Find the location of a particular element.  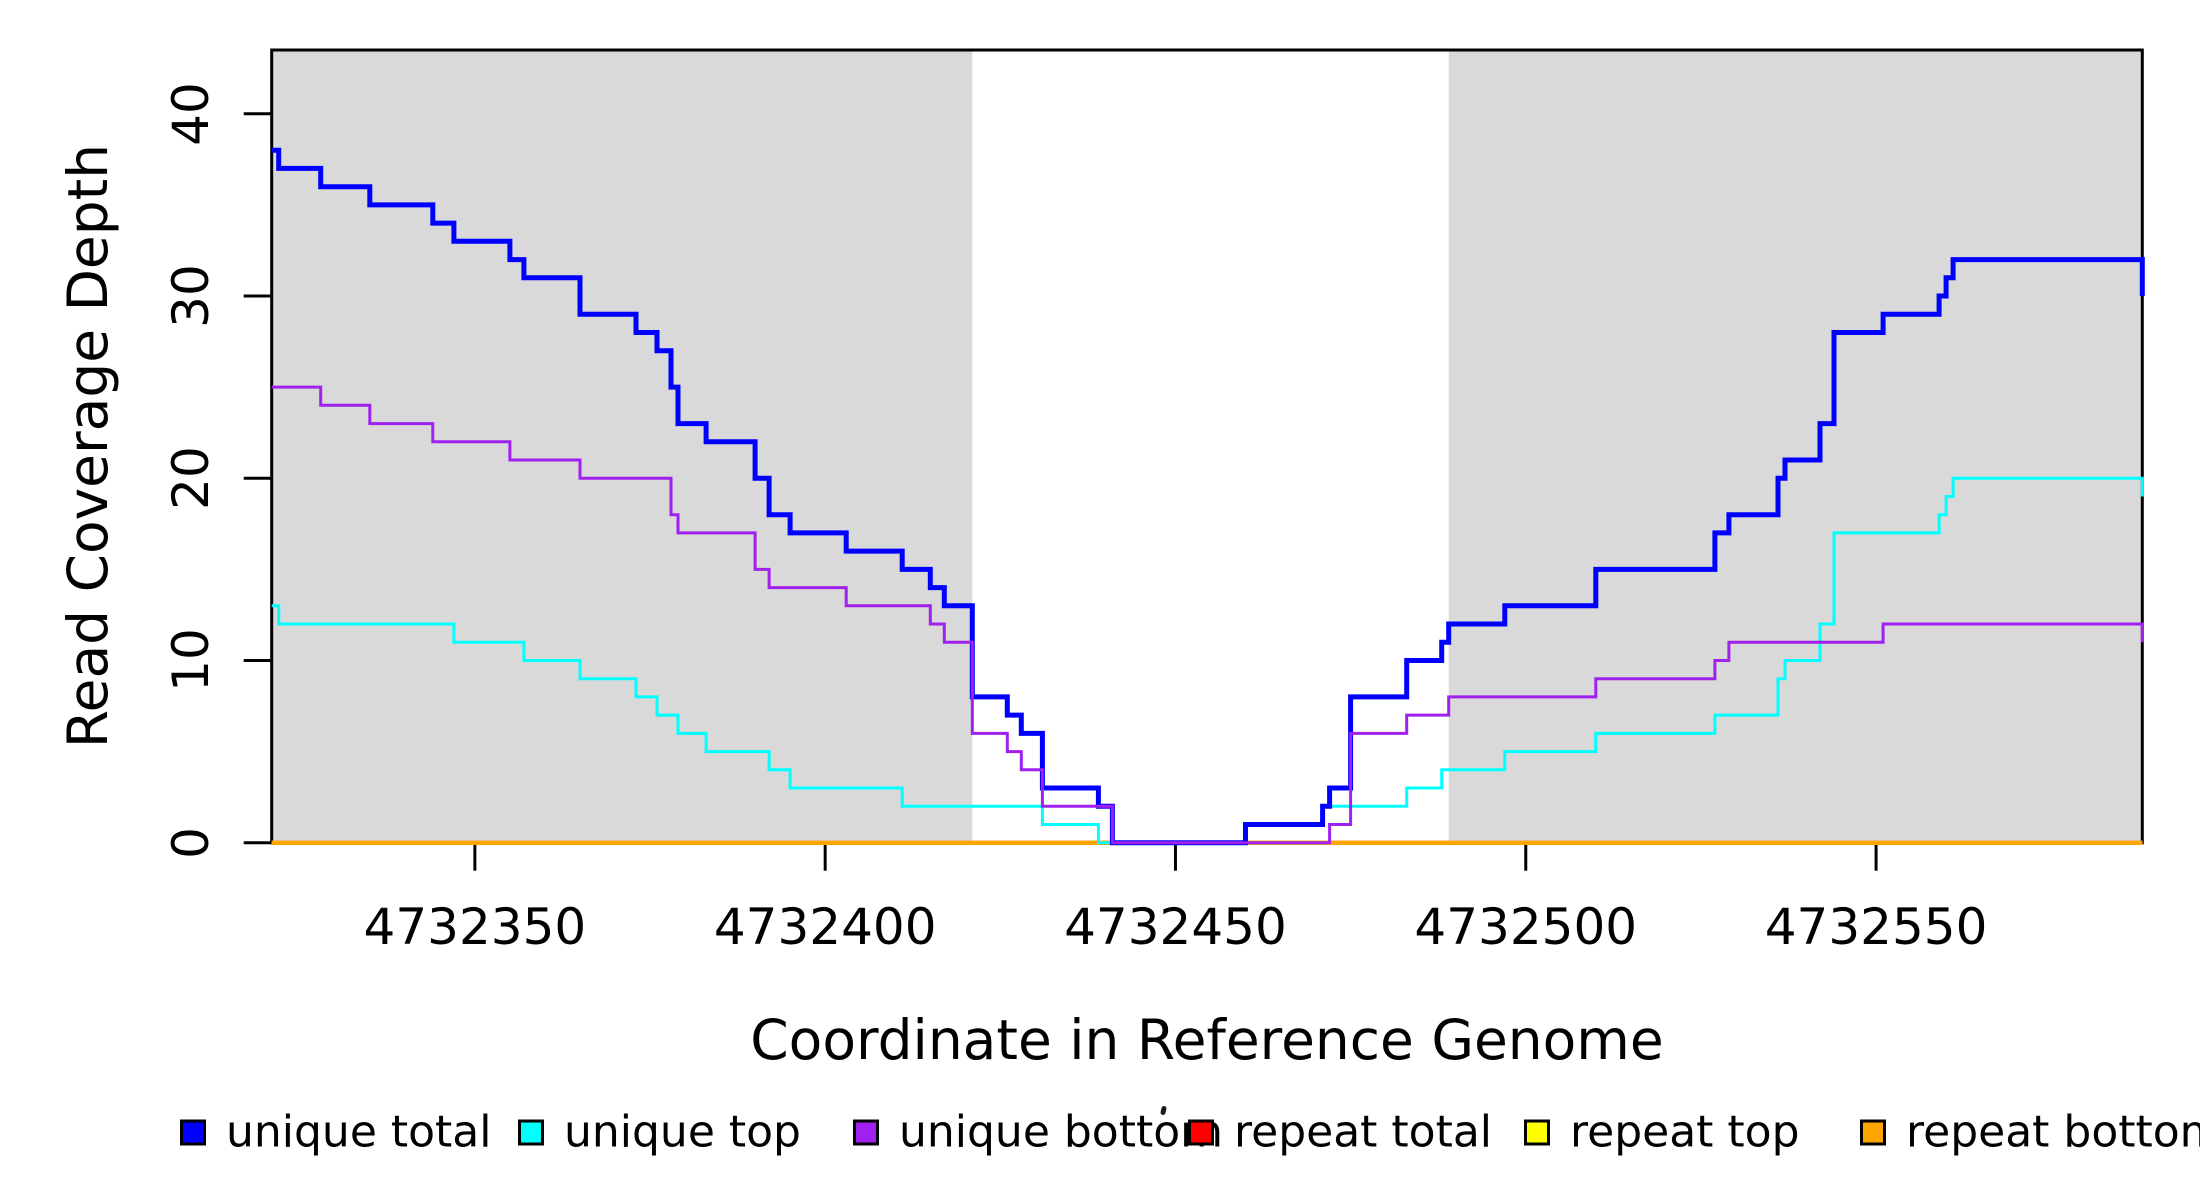

legend-item-repeat-top: repeat top is located at coordinates (1662, 1132).